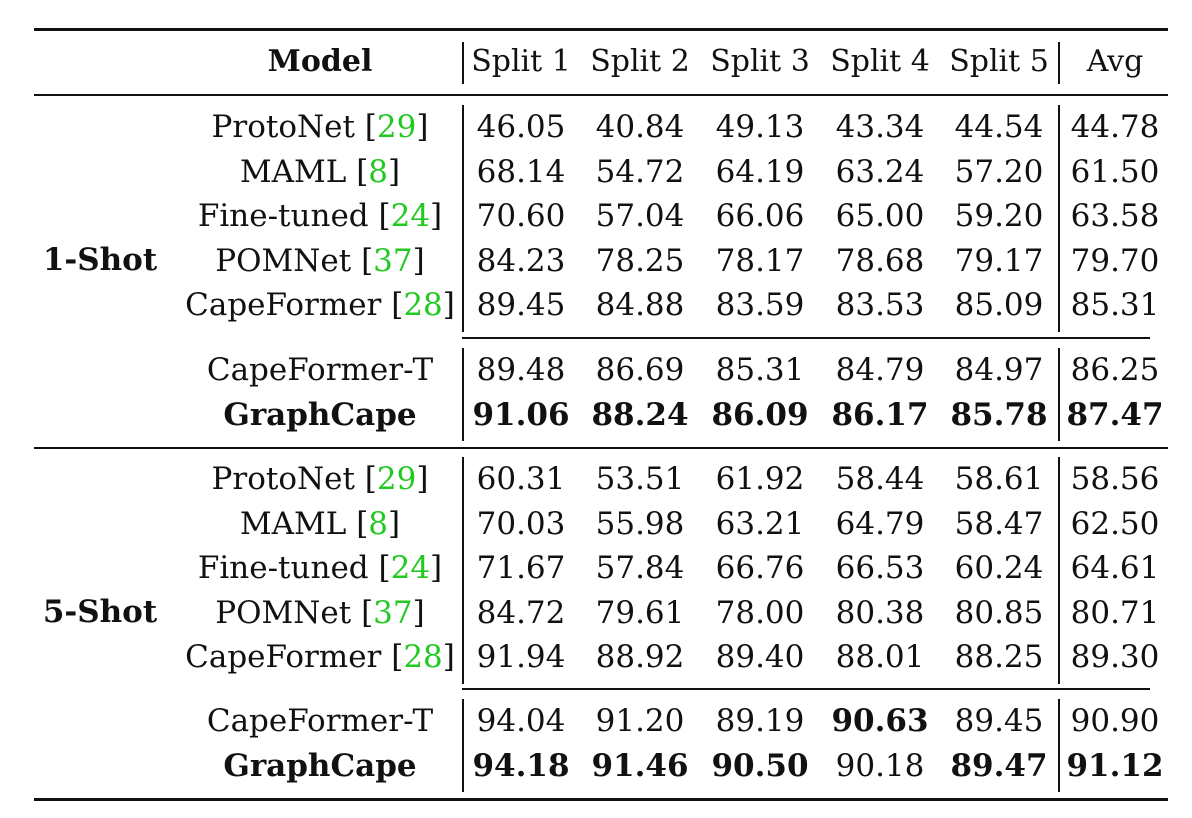 This screenshot has height=818, width=1192. I want to click on shot-label: 5-Shot, so click(100, 612).